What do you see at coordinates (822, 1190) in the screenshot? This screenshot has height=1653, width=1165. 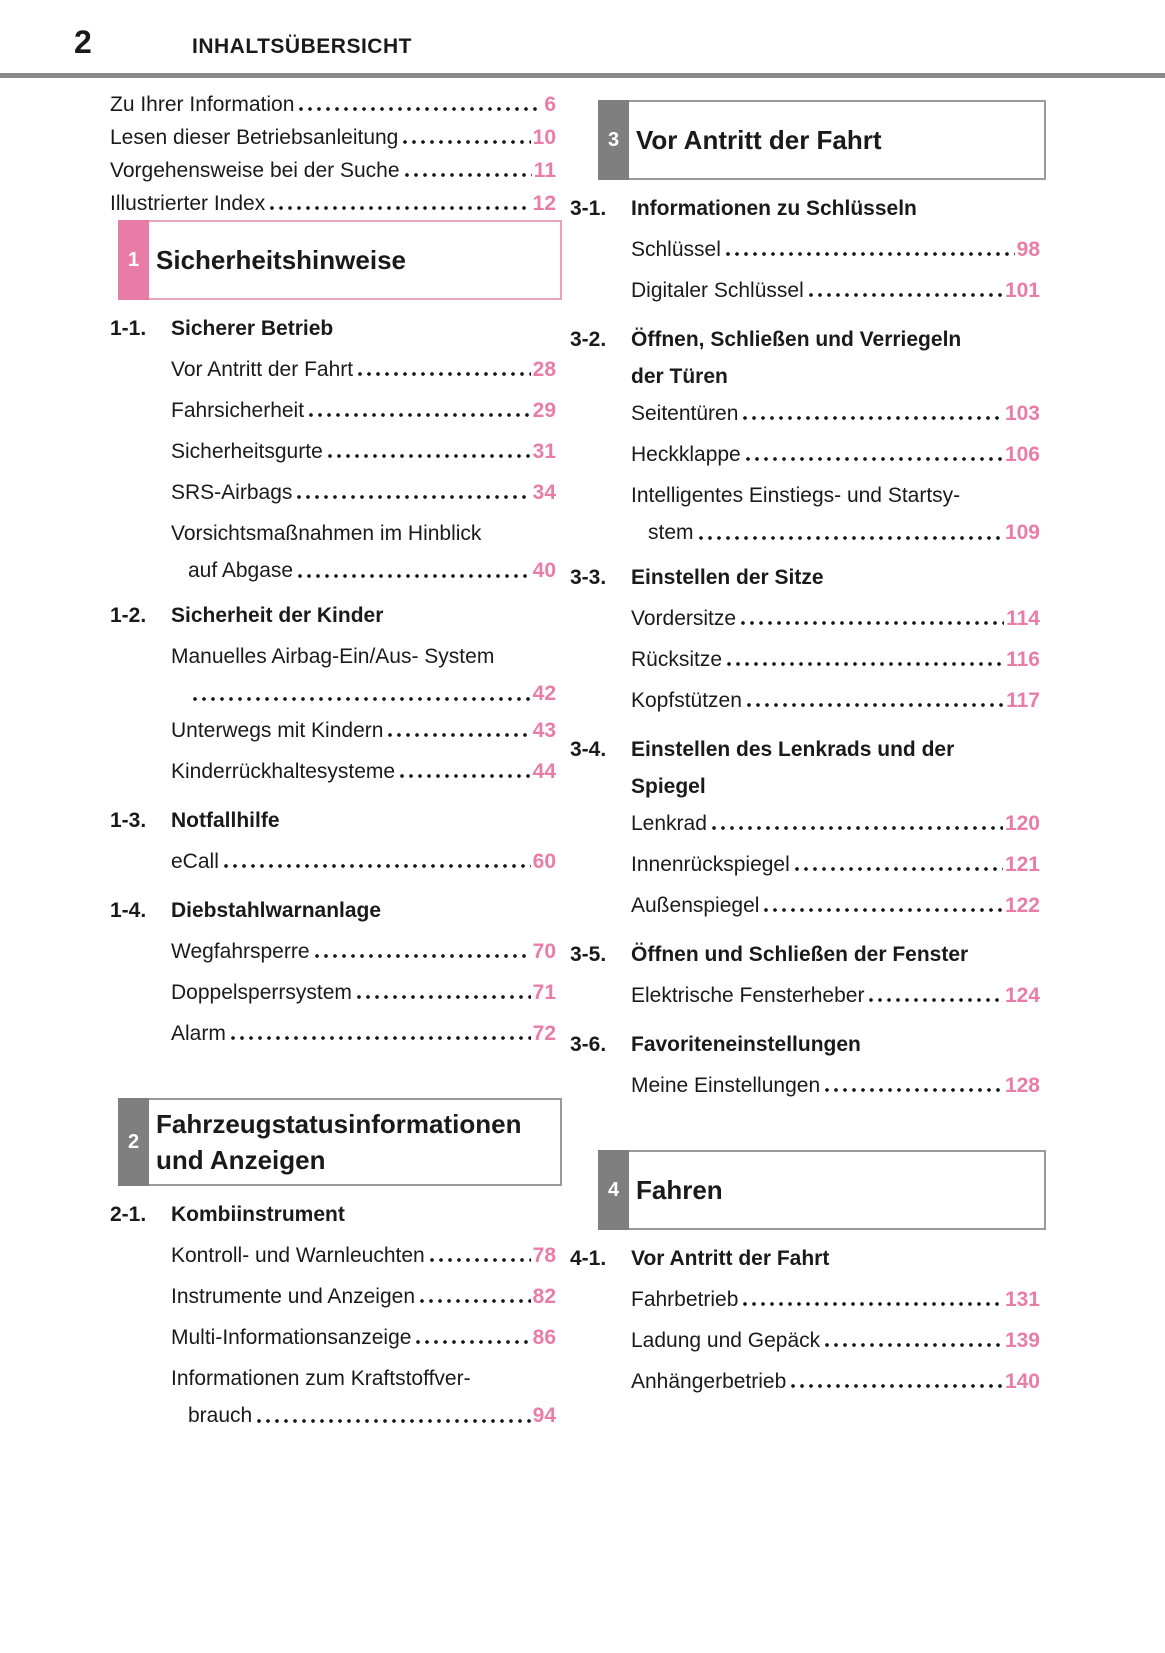 I see `chapter-box: 4 Fahren` at bounding box center [822, 1190].